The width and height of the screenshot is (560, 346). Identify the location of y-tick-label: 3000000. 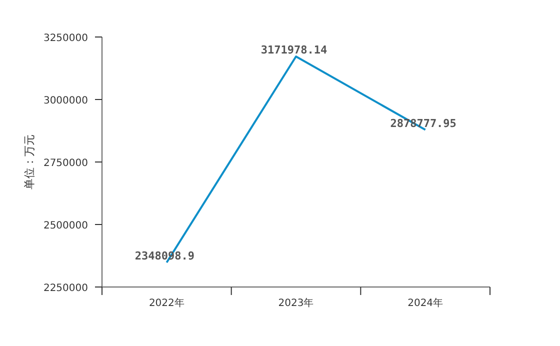
(65, 101).